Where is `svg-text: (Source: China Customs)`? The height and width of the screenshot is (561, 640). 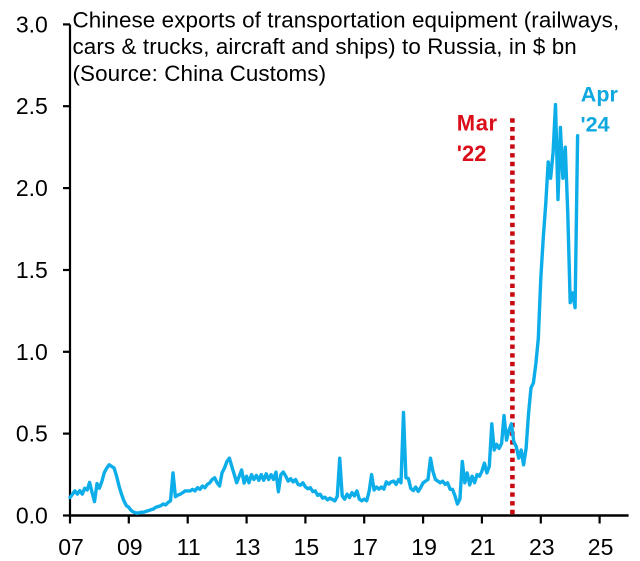
svg-text: (Source: China Customs) is located at coordinates (200, 73).